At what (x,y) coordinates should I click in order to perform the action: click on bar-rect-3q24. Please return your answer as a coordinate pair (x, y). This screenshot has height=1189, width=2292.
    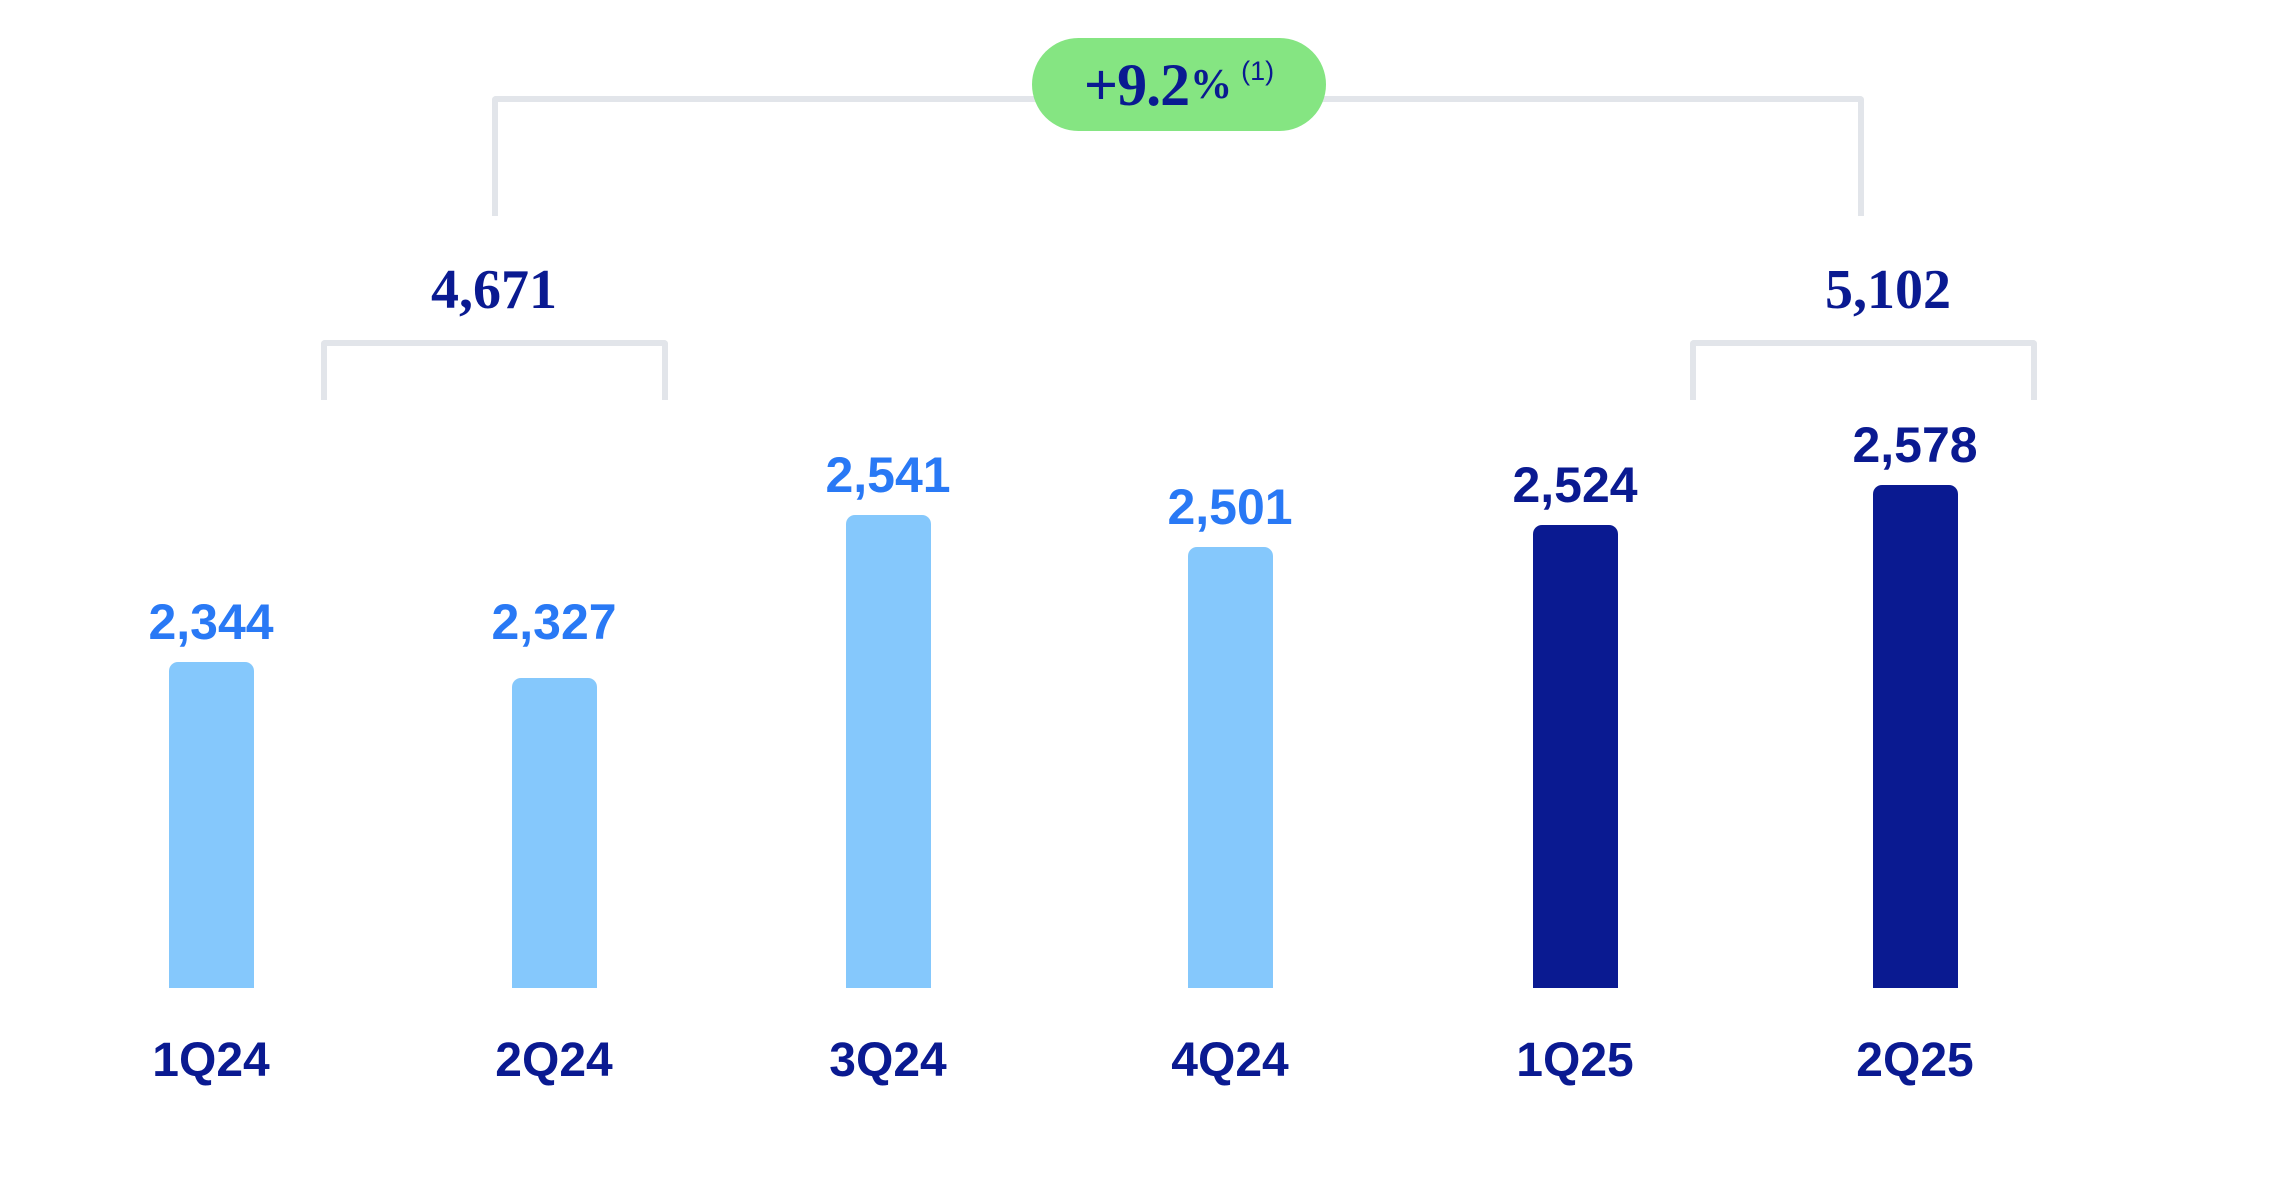
    Looking at the image, I should click on (888, 751).